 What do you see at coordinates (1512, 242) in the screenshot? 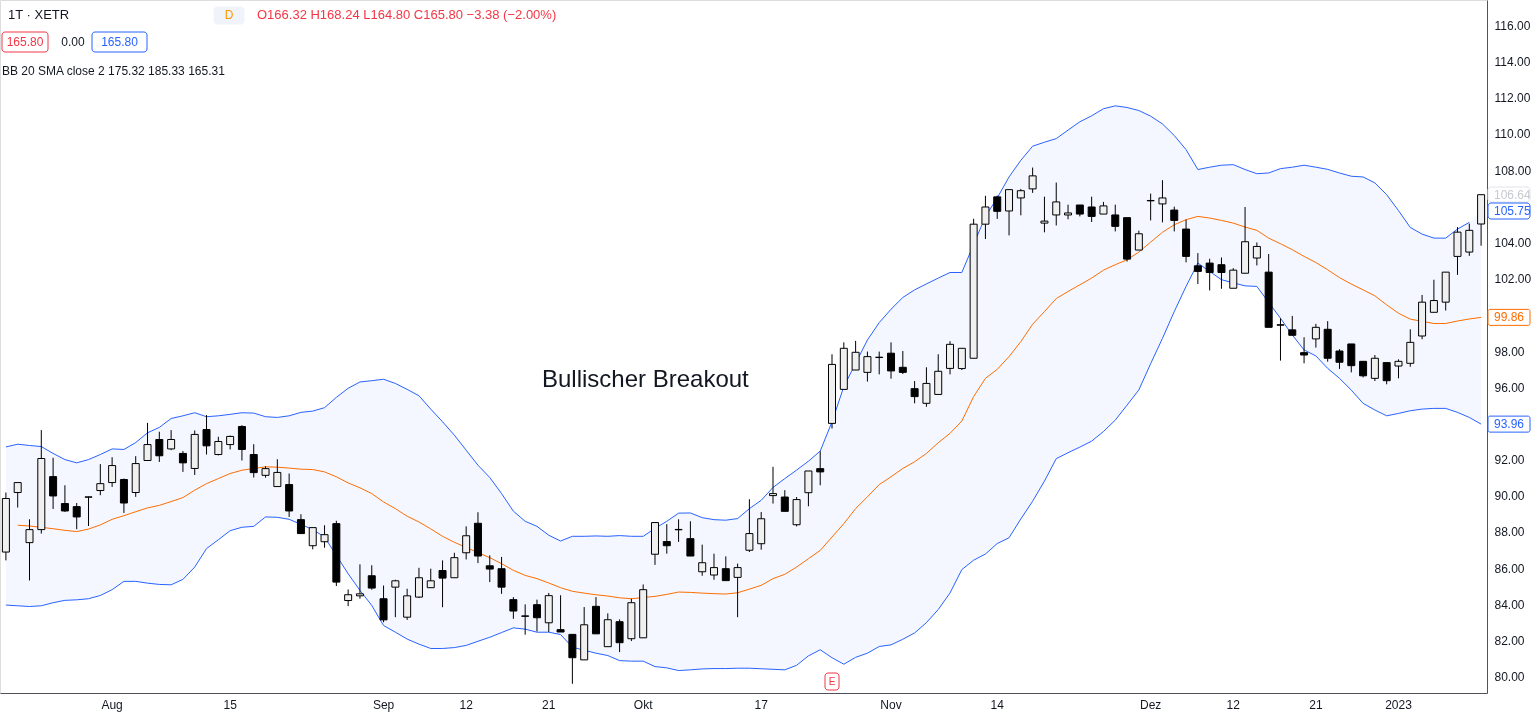
I see `y-tick-label: 104.00` at bounding box center [1512, 242].